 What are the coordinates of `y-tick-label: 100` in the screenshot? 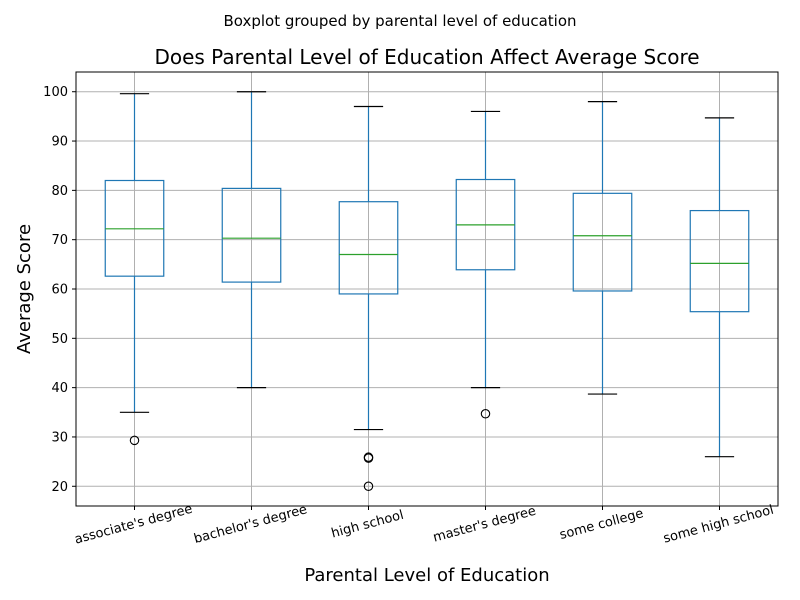 It's located at (55, 92).